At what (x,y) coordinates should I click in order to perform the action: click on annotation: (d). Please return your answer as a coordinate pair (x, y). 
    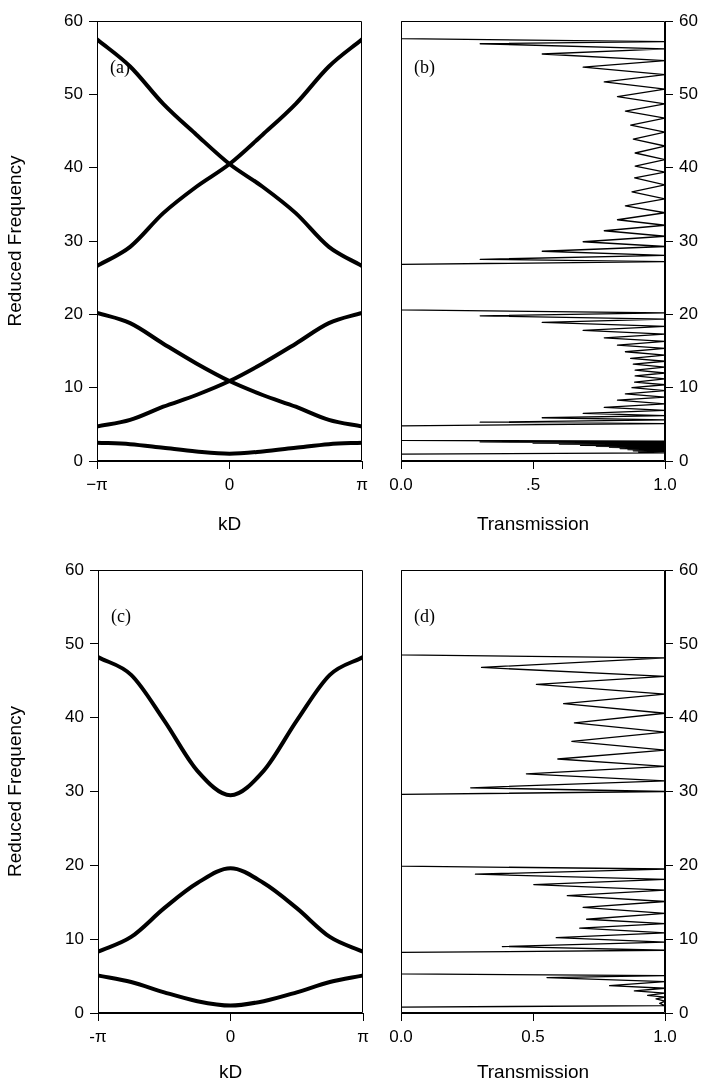
    Looking at the image, I should click on (424, 616).